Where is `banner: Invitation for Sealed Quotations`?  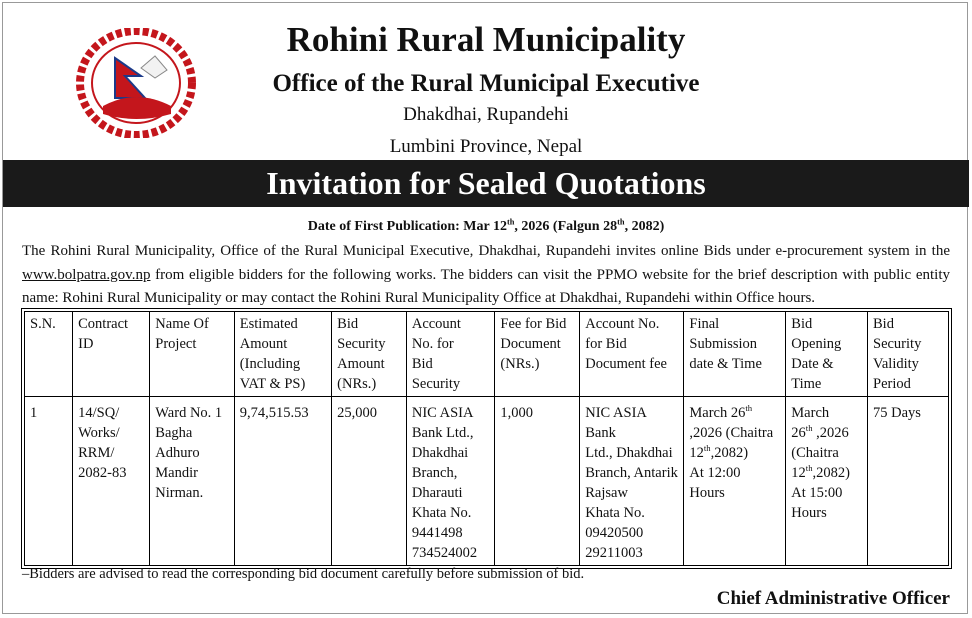 banner: Invitation for Sealed Quotations is located at coordinates (486, 183).